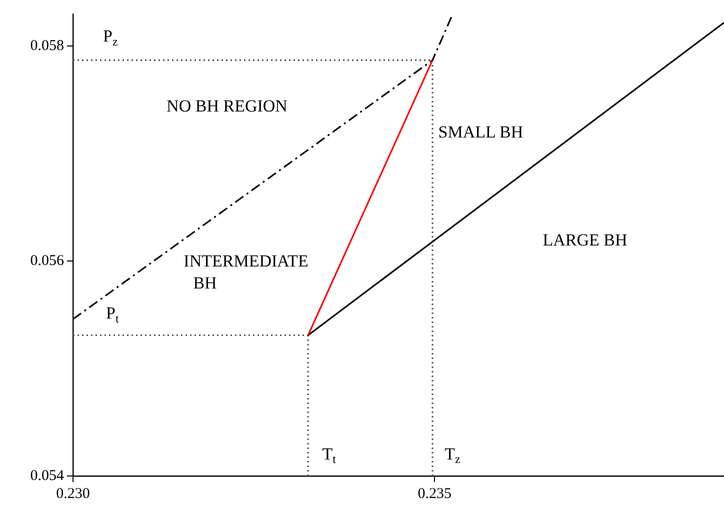  What do you see at coordinates (47, 476) in the screenshot?
I see `y-tick-label: 0.054` at bounding box center [47, 476].